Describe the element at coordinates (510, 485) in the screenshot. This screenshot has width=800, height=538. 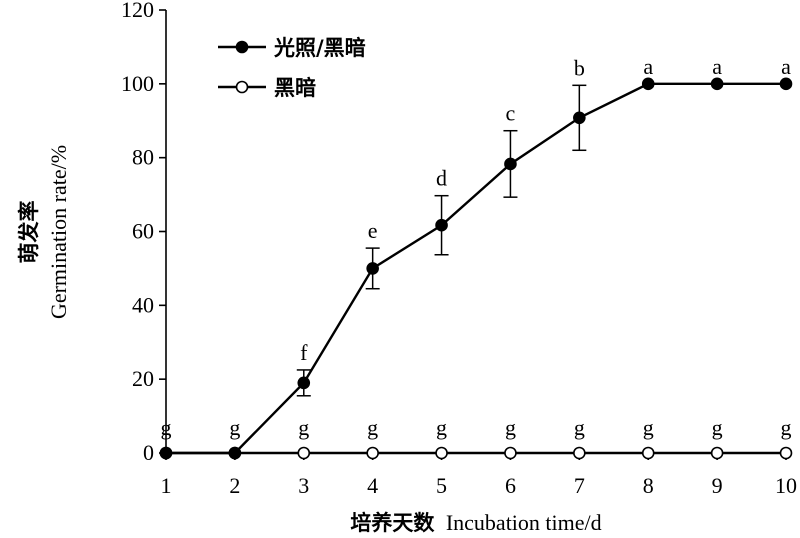
I see `x-tick-label-5: 6` at that location.